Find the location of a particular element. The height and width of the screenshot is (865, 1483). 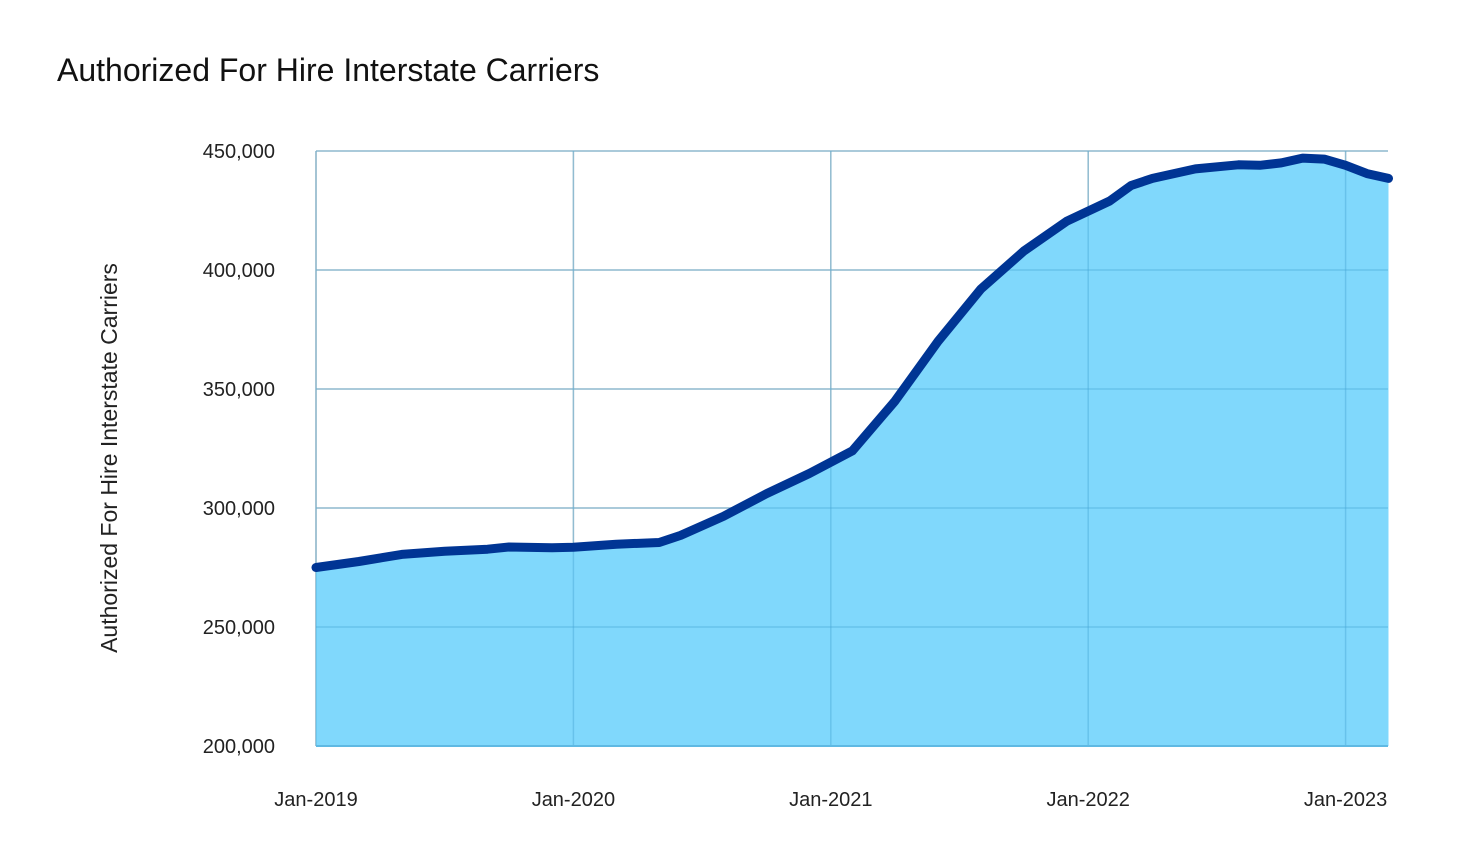

y-tick-label: 450,000 is located at coordinates (239, 152).